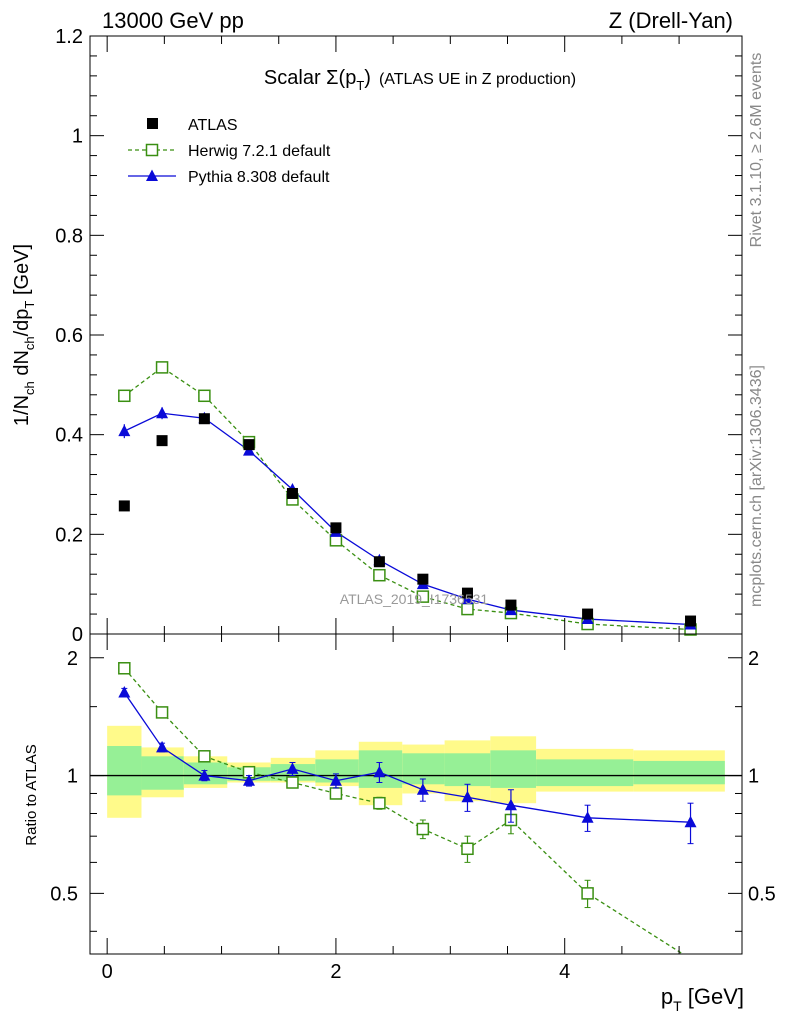  I want to click on xlabel-sub-t: T, so click(677, 1006).